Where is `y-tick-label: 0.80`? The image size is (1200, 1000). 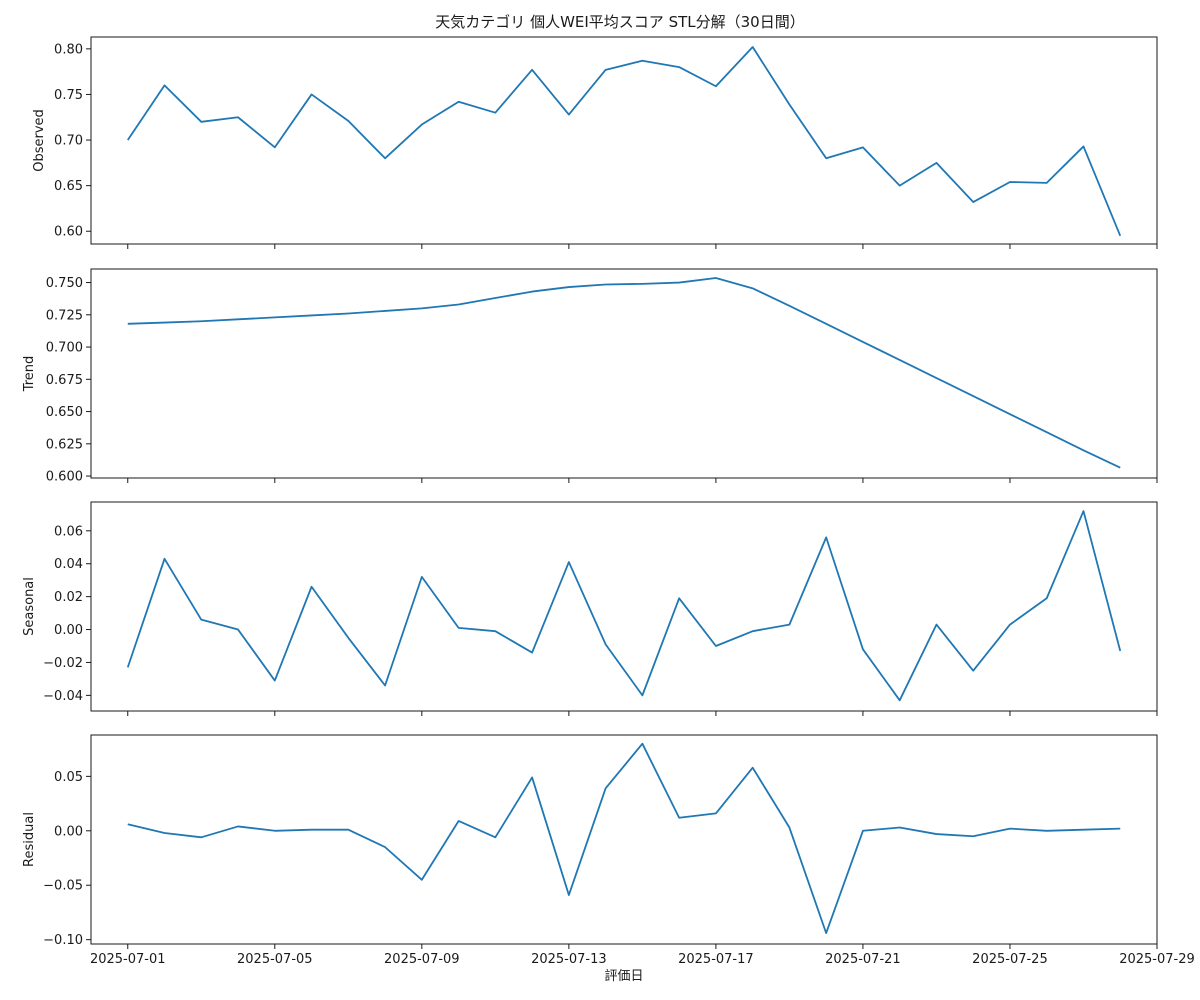
y-tick-label: 0.80 is located at coordinates (68, 49).